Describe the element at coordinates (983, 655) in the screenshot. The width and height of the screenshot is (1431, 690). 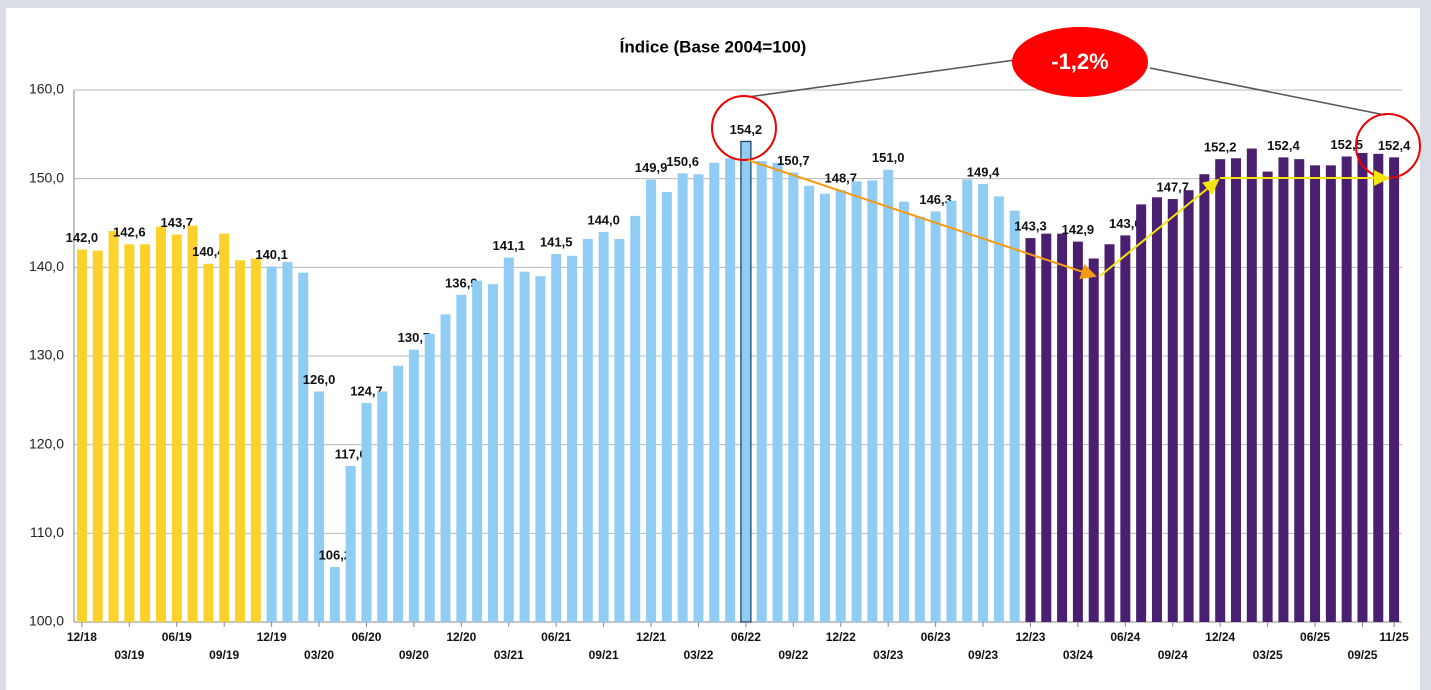
I see `x-tick-label: 09/23` at that location.